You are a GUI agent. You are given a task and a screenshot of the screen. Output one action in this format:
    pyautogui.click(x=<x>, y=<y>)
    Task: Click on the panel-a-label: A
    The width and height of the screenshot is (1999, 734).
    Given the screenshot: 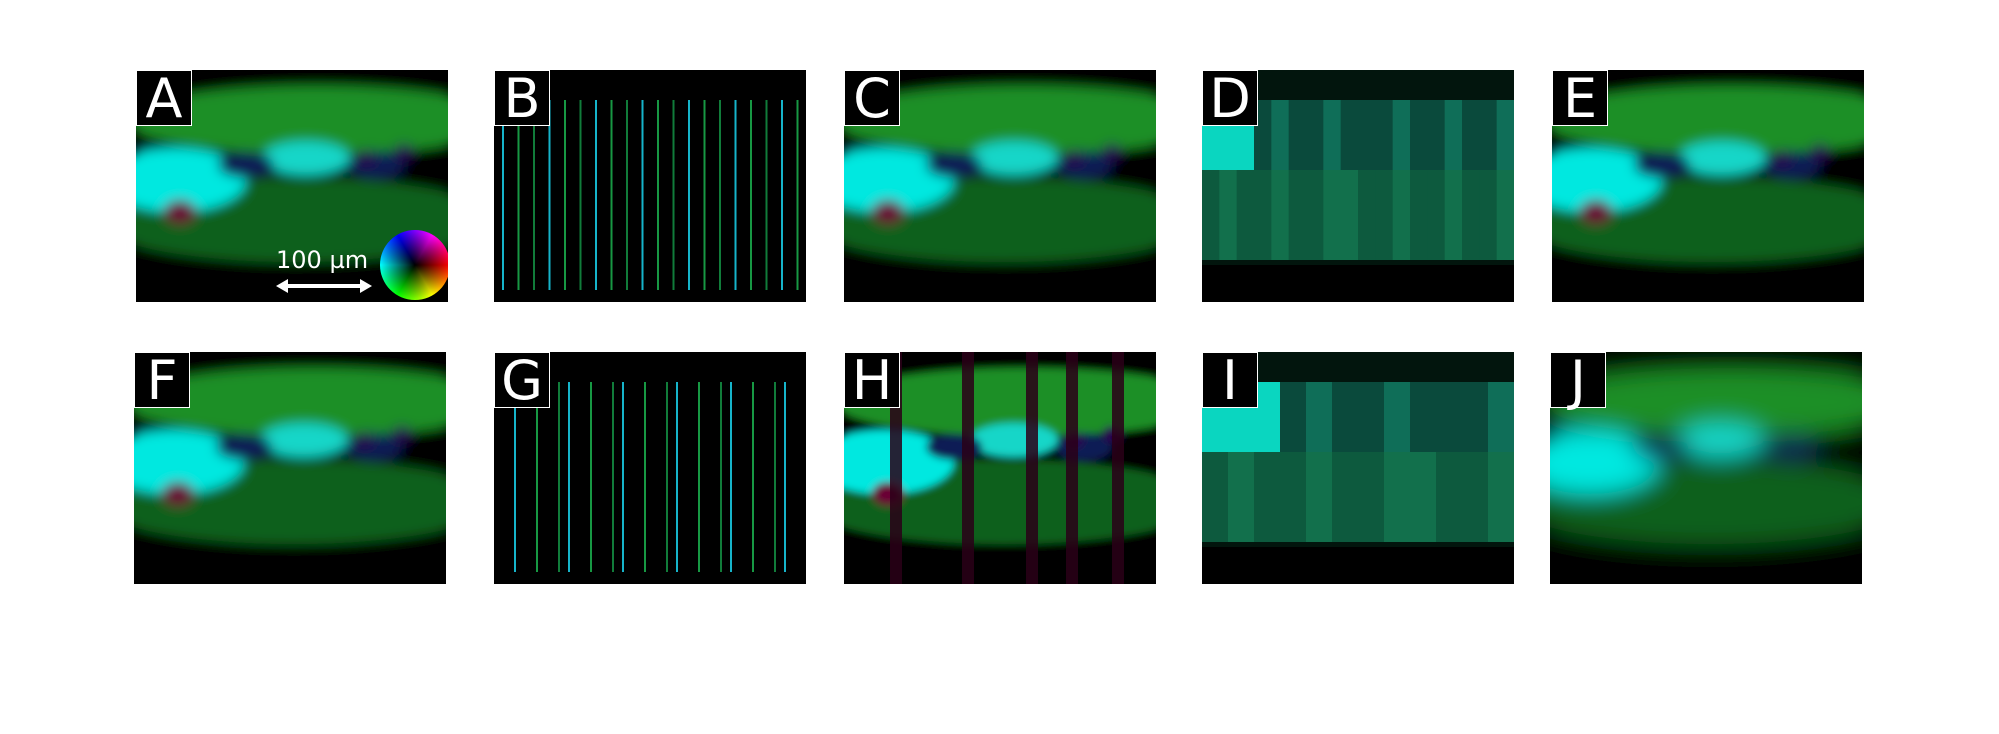 What is the action you would take?
    pyautogui.click(x=164, y=98)
    